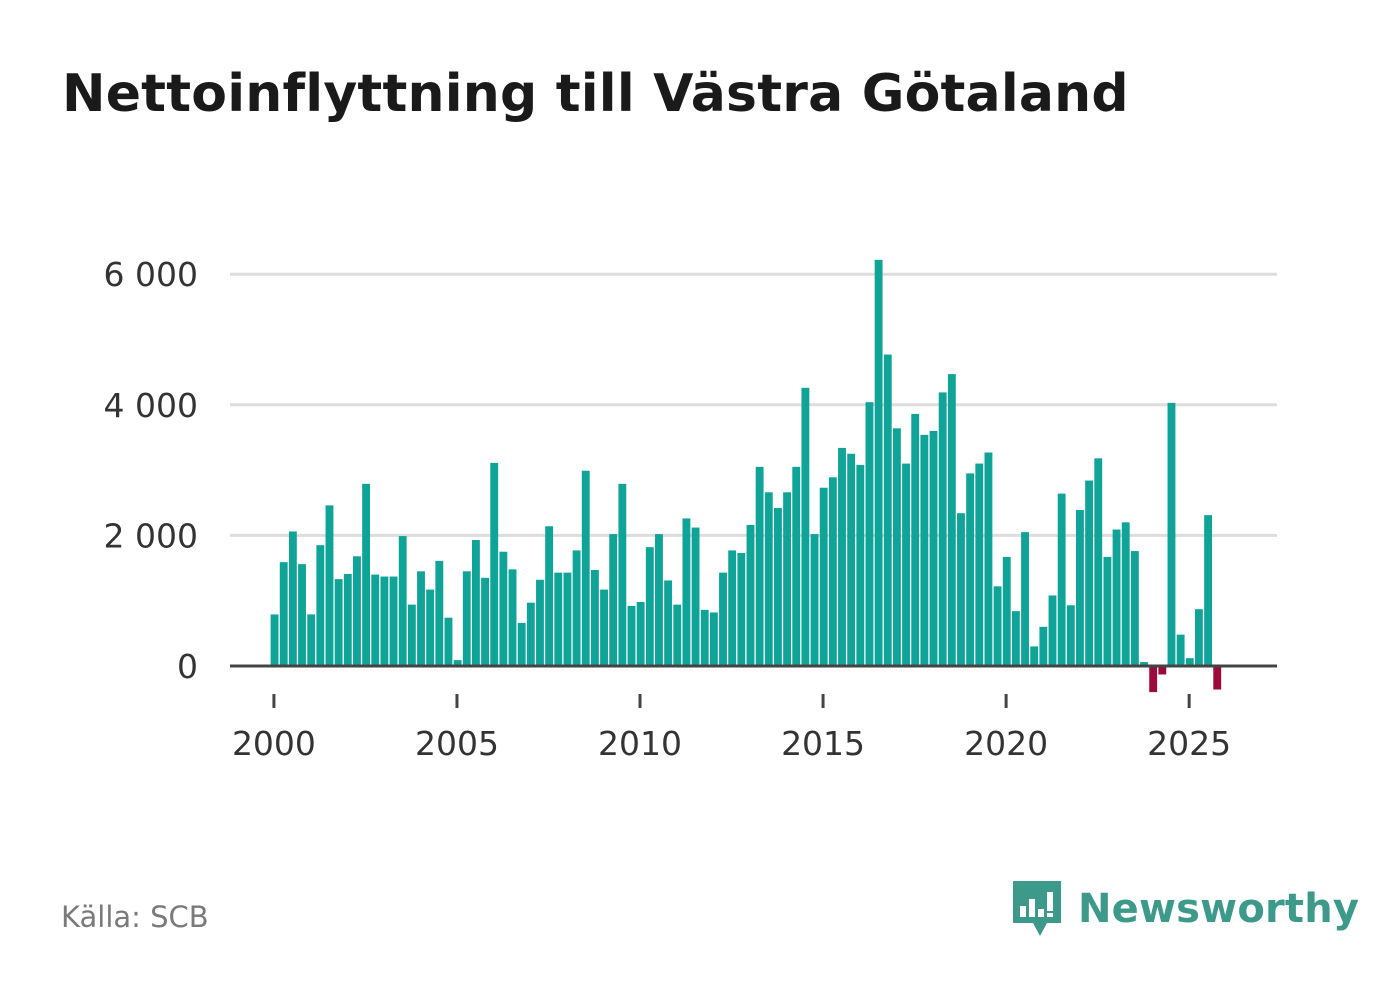 This screenshot has width=1382, height=999. I want to click on x-tick-label: 2005, so click(457, 743).